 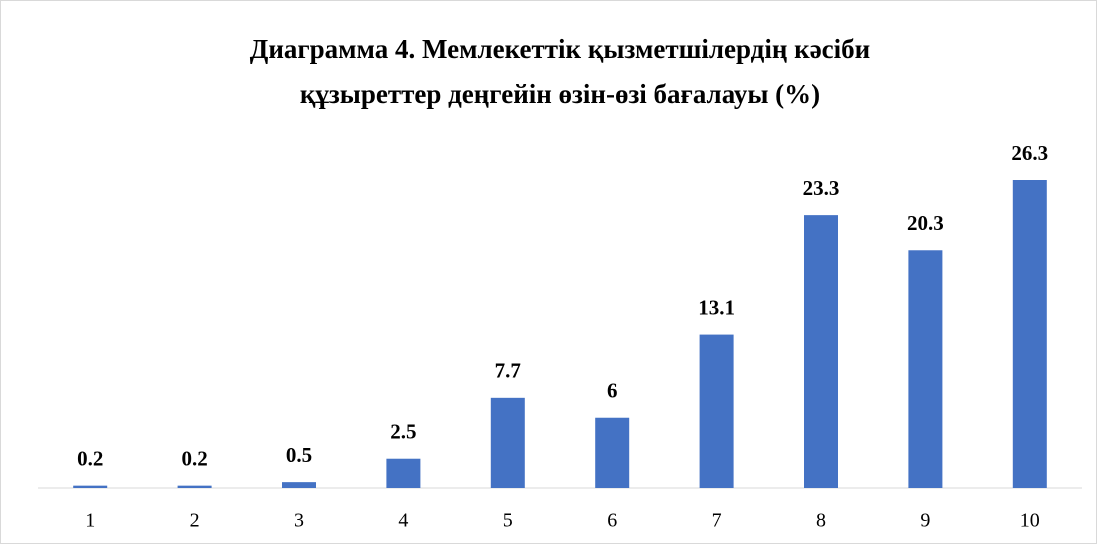 I want to click on x-tick-label: 3, so click(x=299, y=521).